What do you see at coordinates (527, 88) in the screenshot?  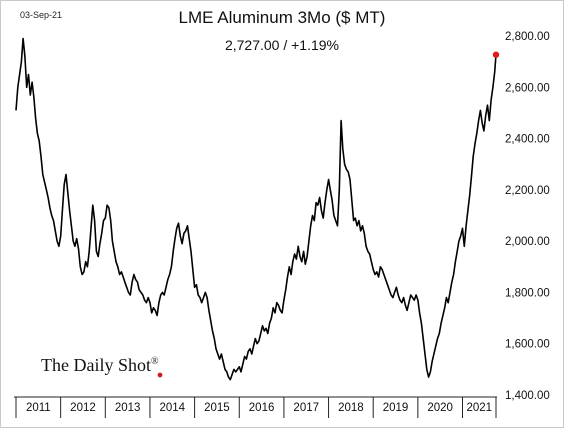 I see `y-tick-label: 2,600.00` at bounding box center [527, 88].